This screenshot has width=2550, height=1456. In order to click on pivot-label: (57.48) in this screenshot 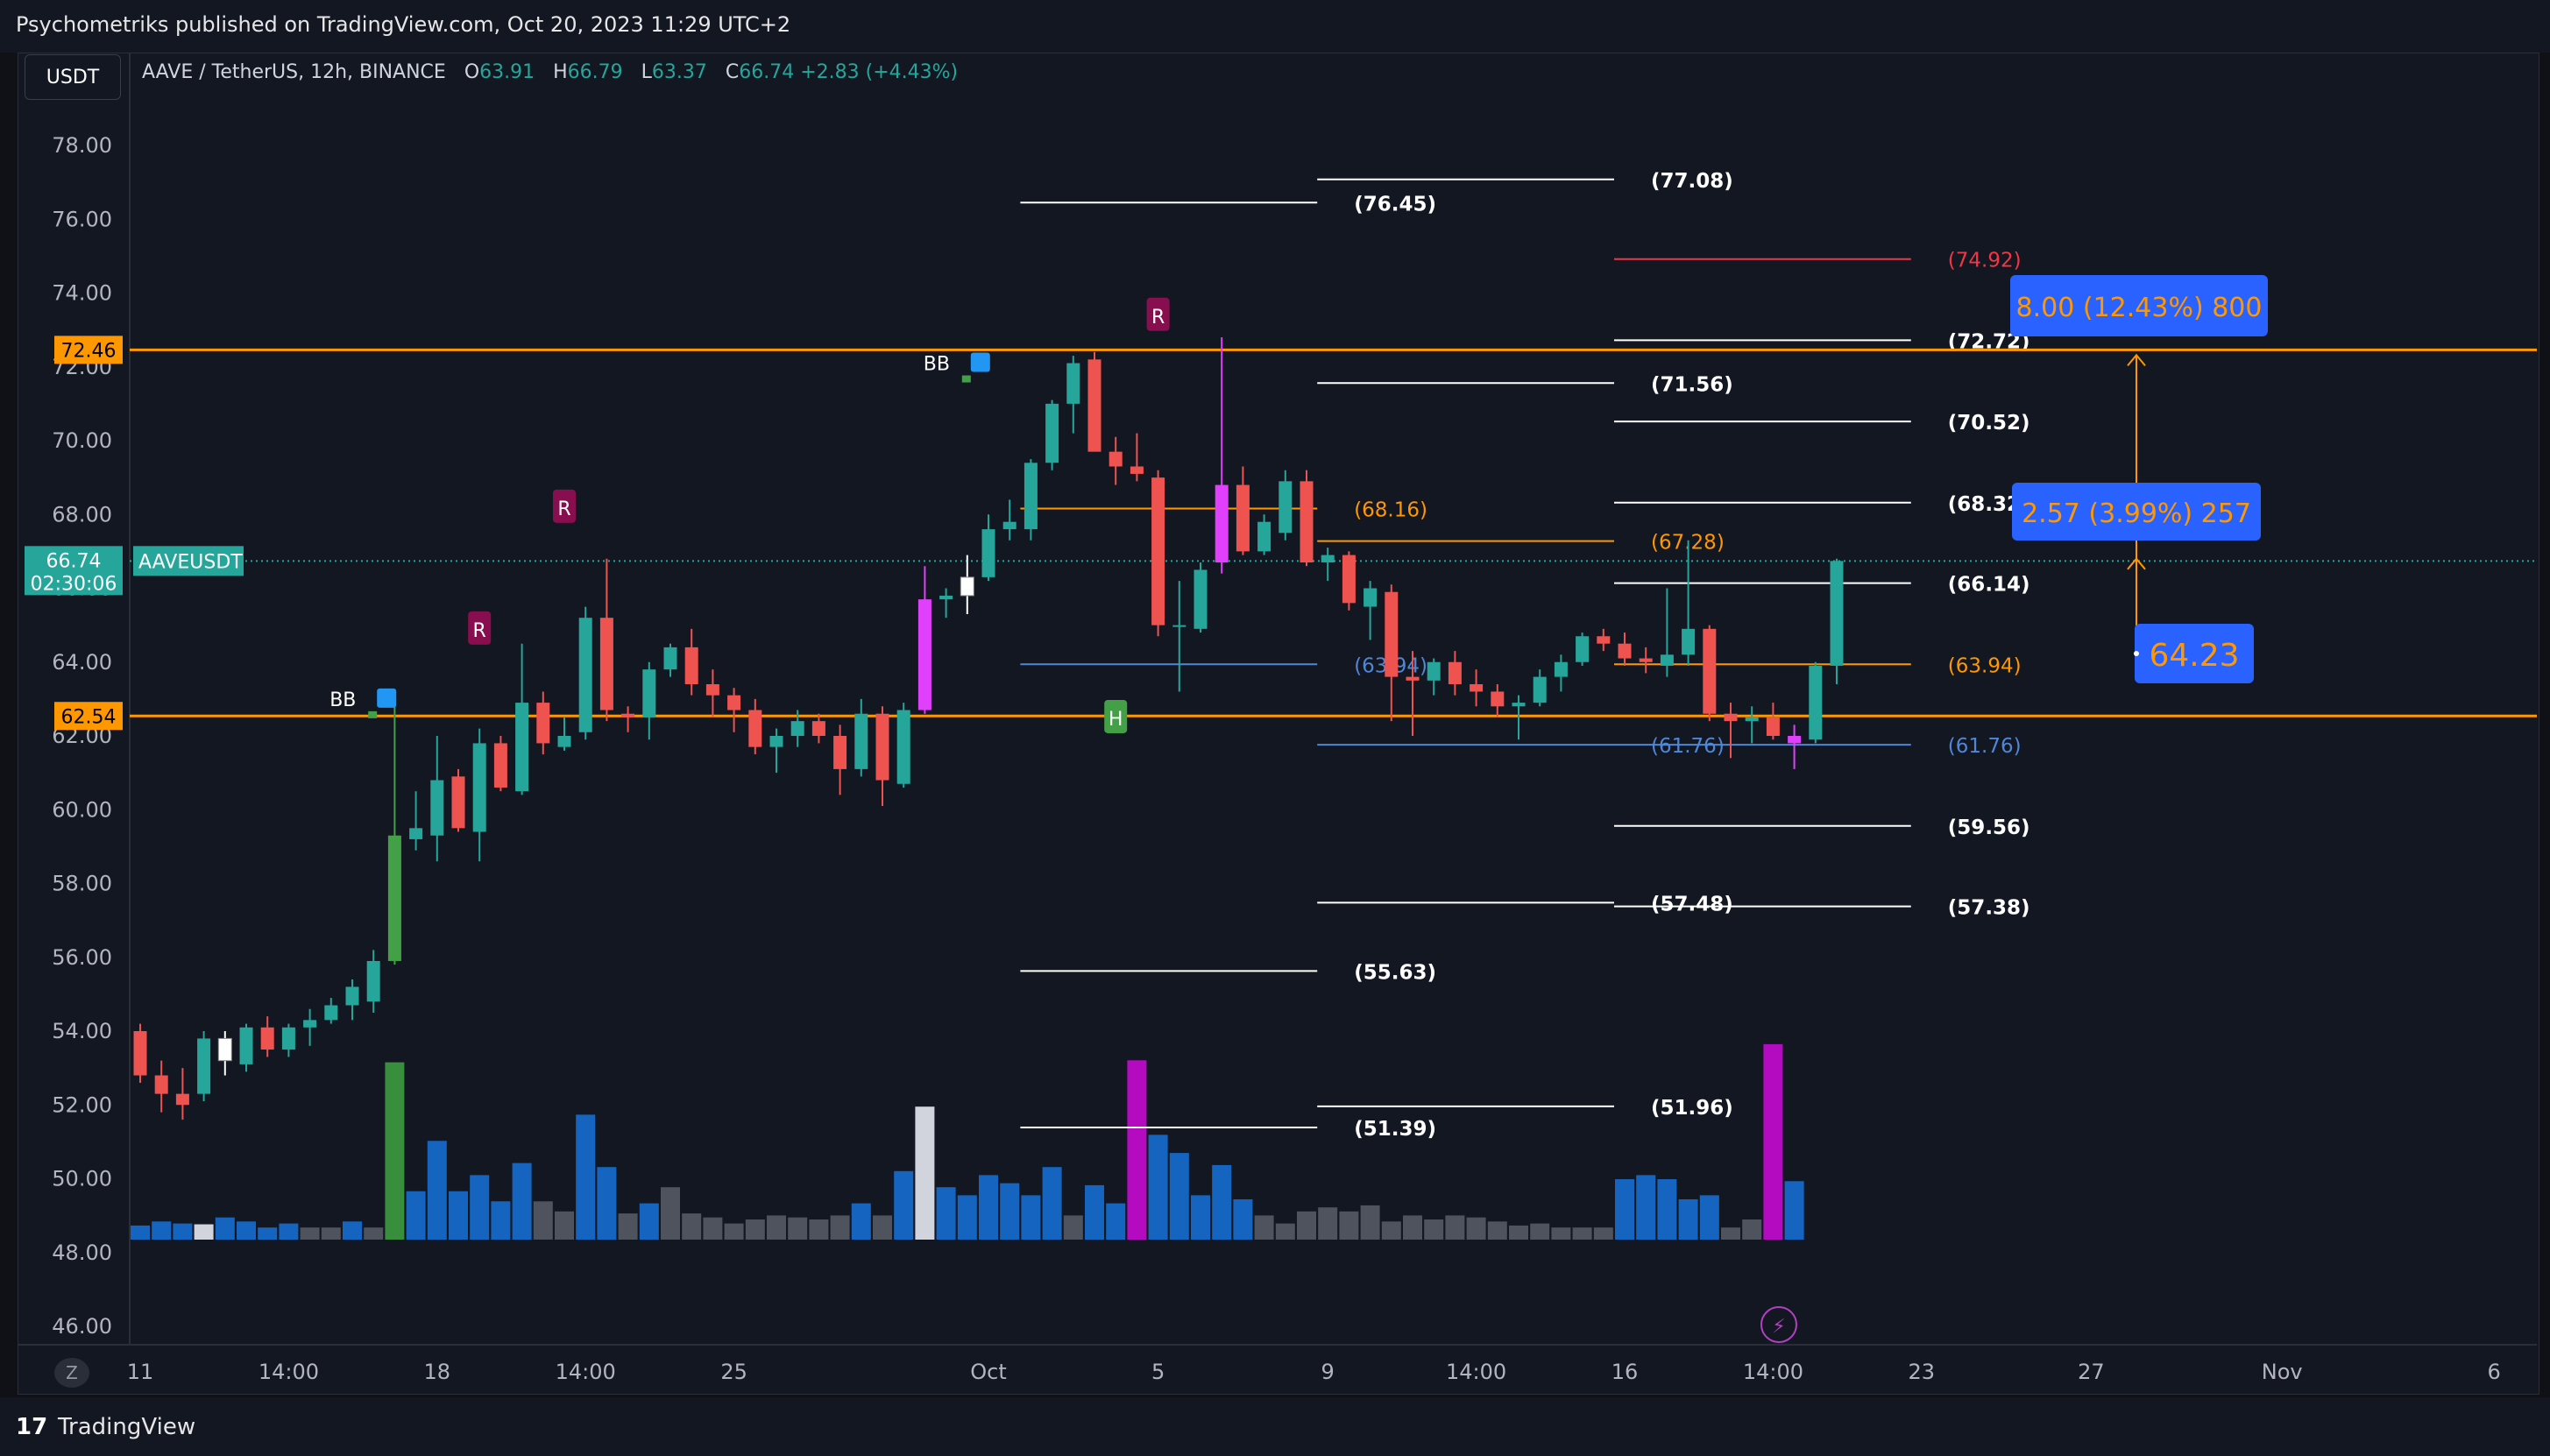, I will do `click(1692, 904)`.